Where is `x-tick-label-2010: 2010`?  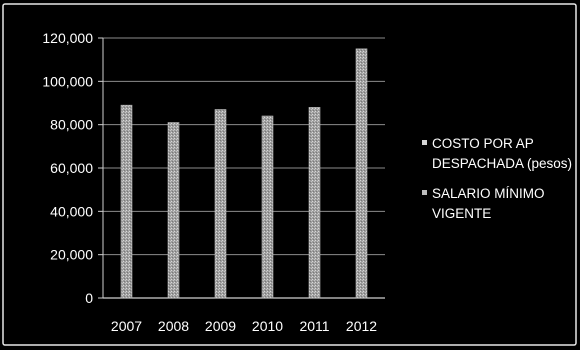
x-tick-label-2010: 2010 is located at coordinates (267, 326).